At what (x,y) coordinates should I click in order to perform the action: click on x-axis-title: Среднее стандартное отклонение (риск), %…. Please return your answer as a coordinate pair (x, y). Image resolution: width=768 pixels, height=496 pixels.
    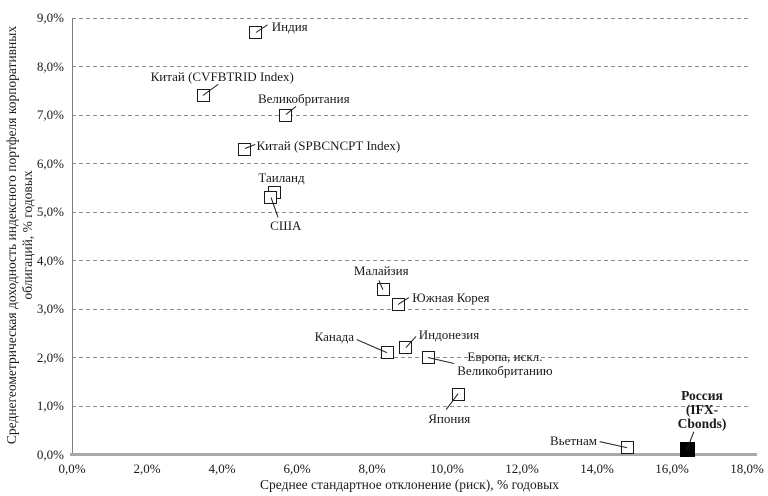
    Looking at the image, I should click on (409, 484).